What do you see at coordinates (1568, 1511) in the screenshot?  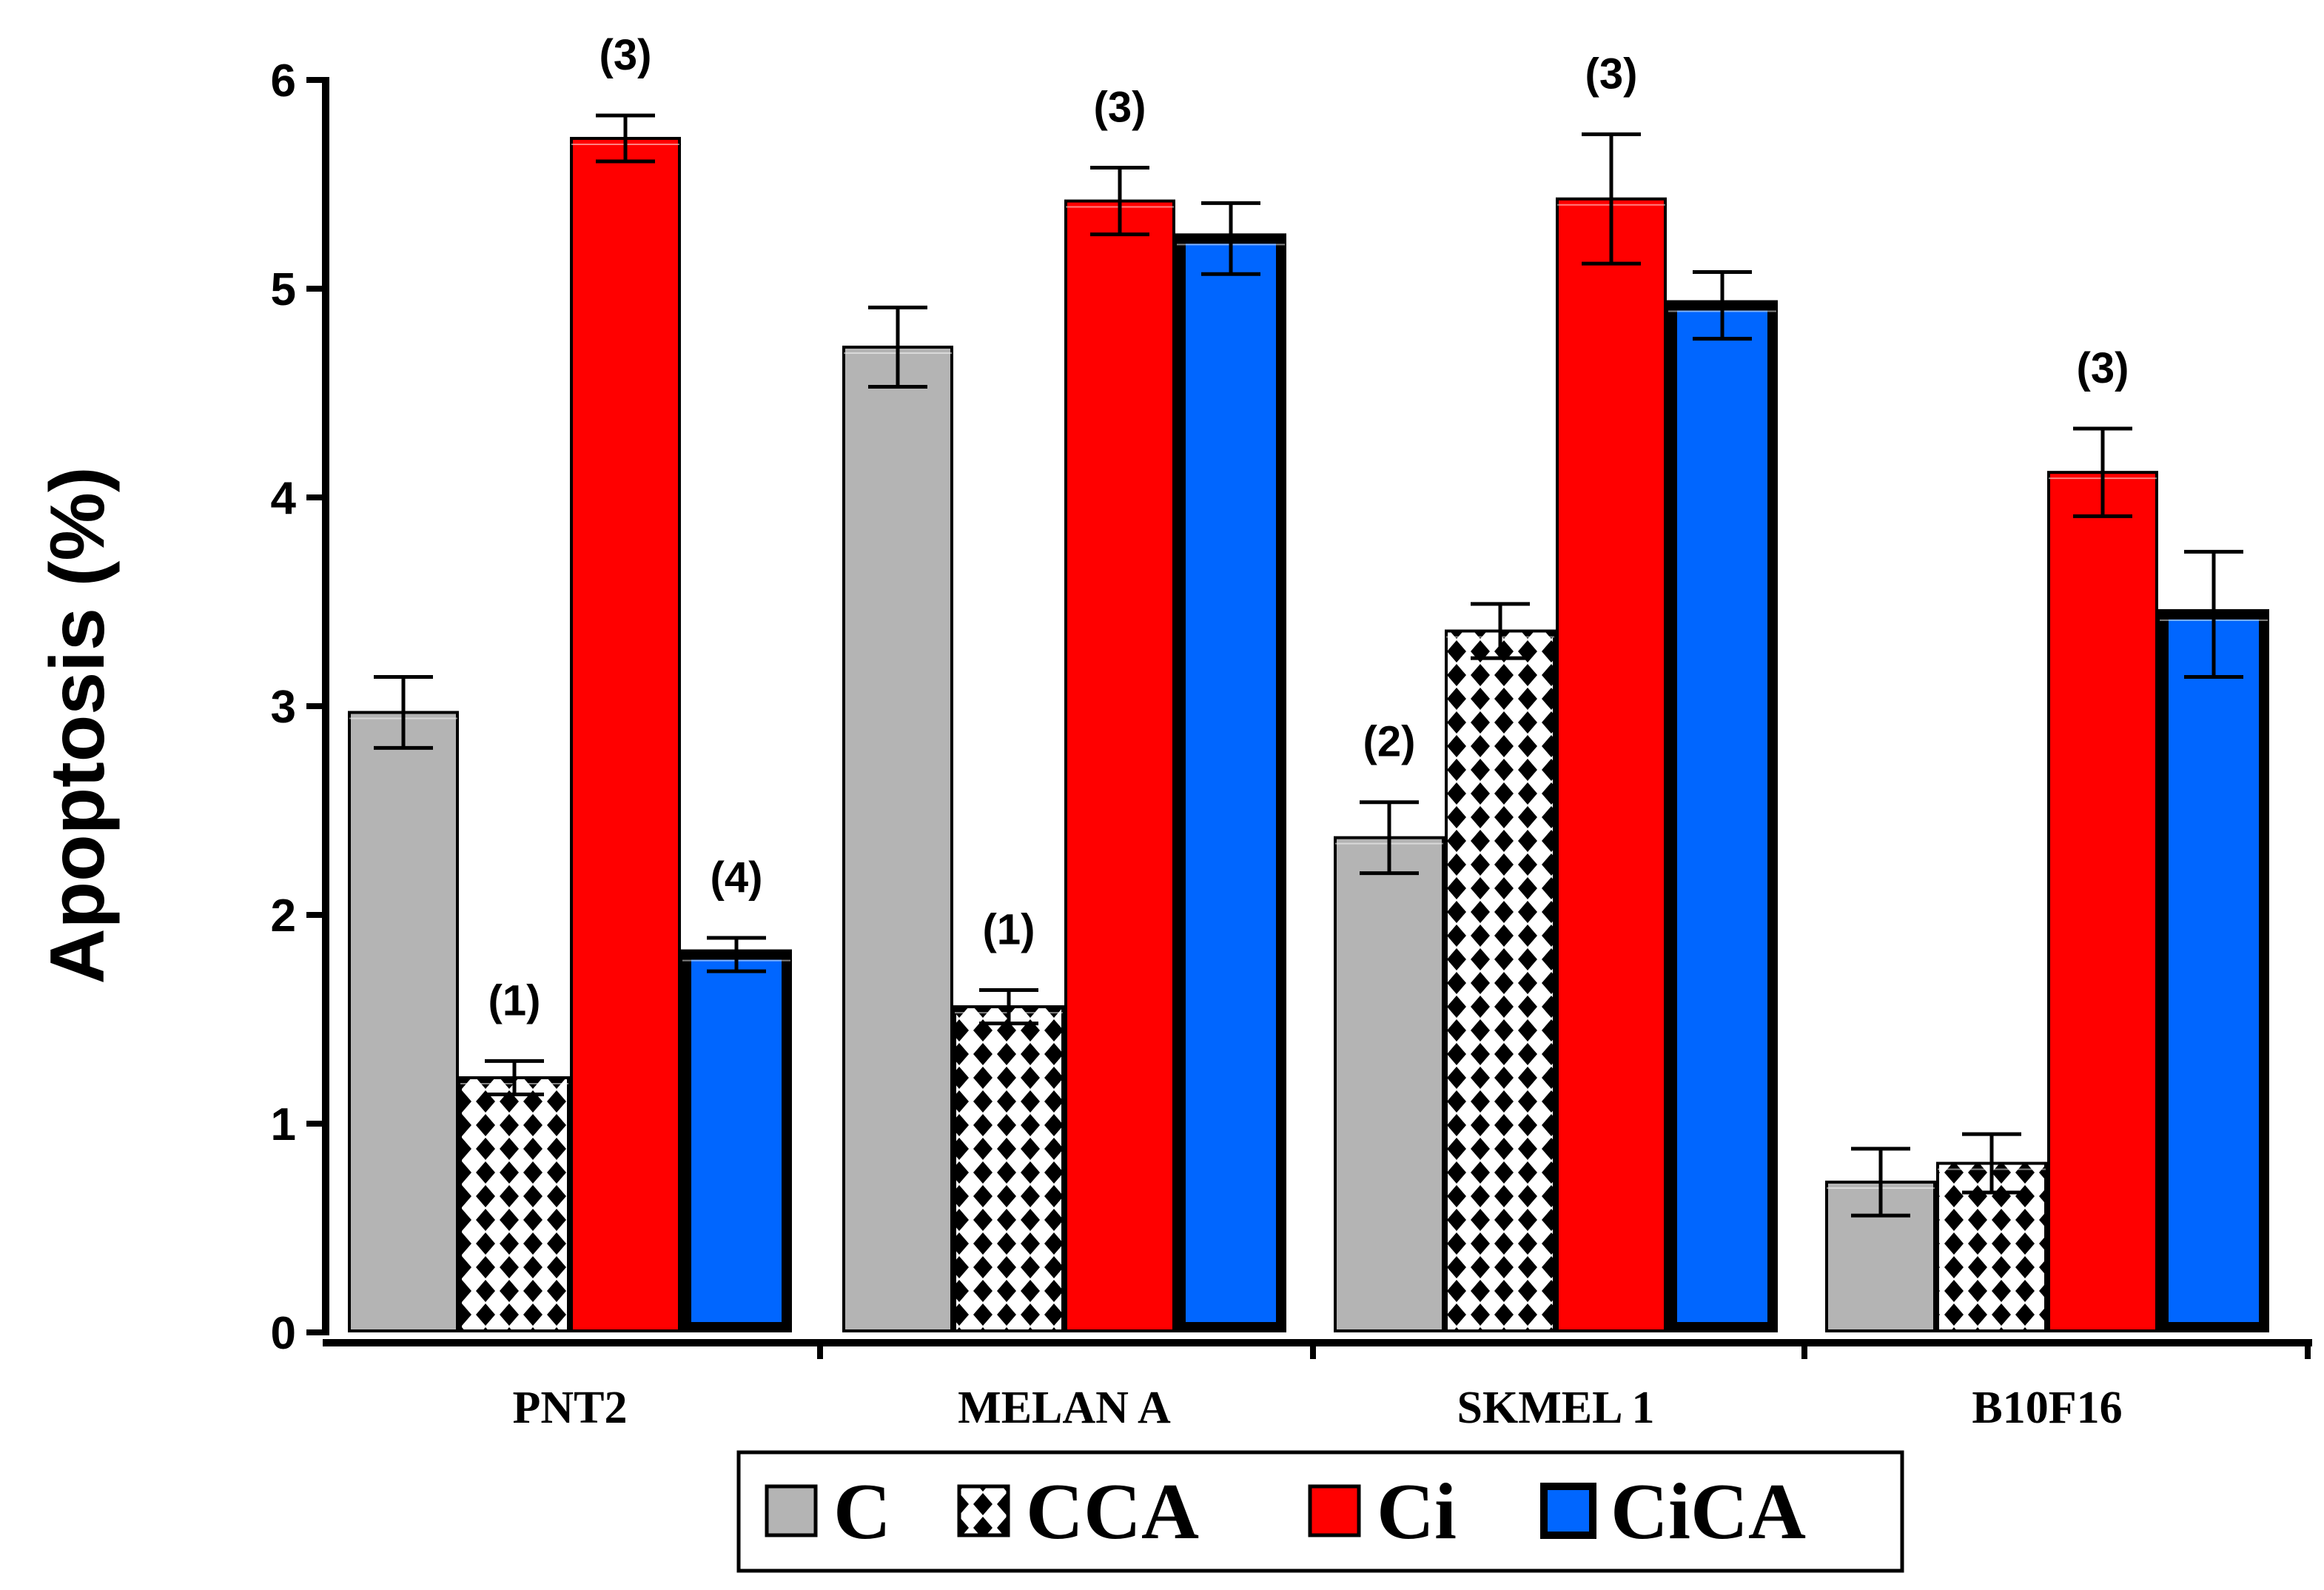 I see `legend-swatch-cica` at bounding box center [1568, 1511].